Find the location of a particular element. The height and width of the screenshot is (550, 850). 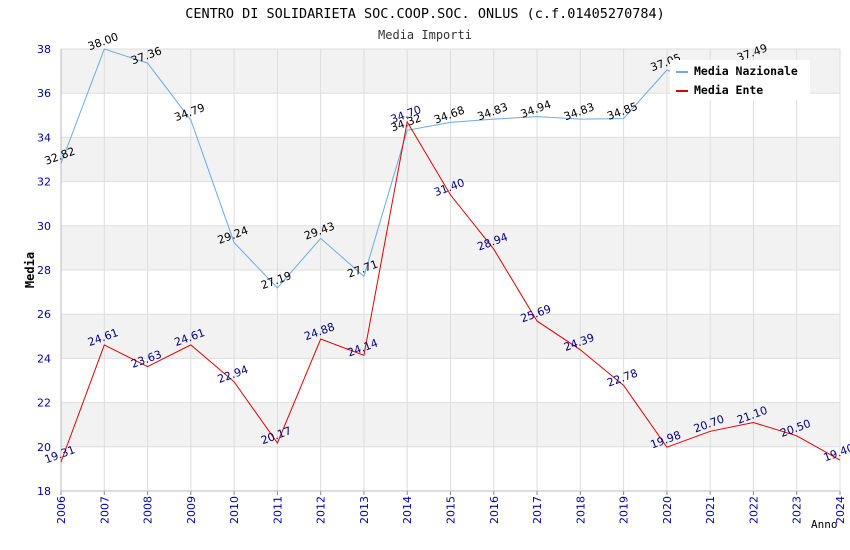

legend-box is located at coordinates (740, 80).